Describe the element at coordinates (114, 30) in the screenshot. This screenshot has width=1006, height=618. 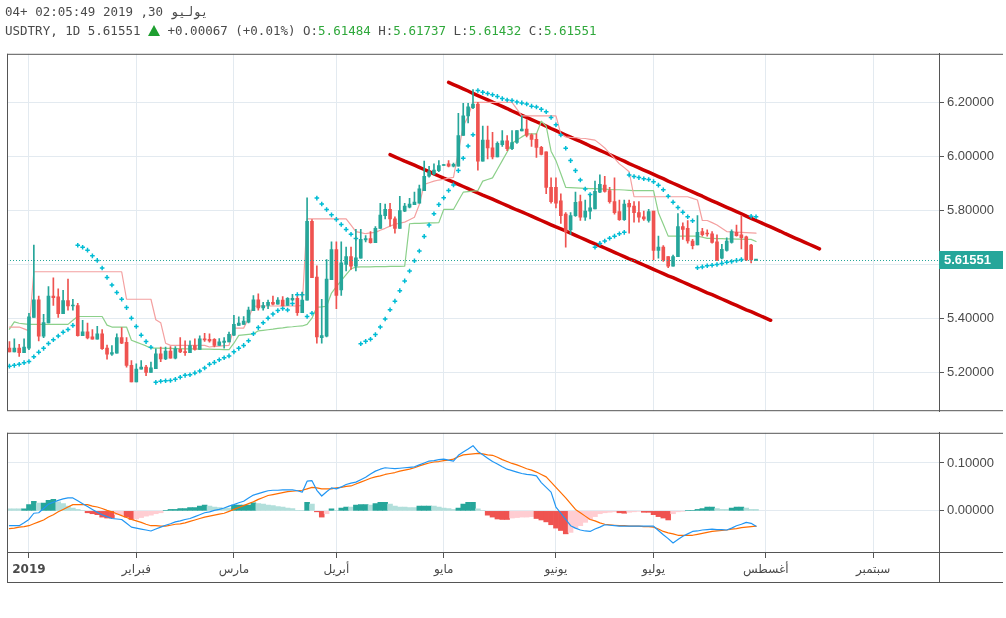
I see `text: 5.61551` at that location.